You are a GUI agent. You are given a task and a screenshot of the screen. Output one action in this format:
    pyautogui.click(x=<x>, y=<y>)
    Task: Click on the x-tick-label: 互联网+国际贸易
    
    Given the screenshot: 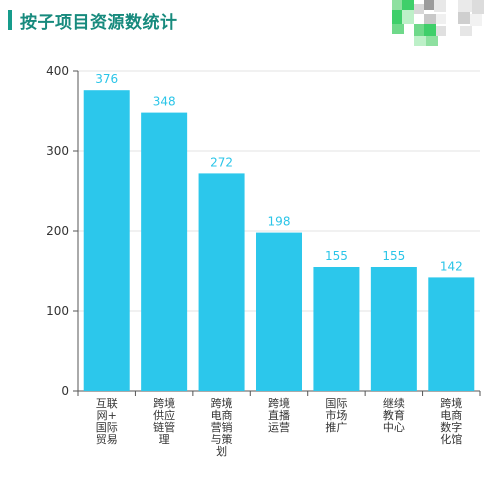 What is the action you would take?
    pyautogui.click(x=107, y=421)
    